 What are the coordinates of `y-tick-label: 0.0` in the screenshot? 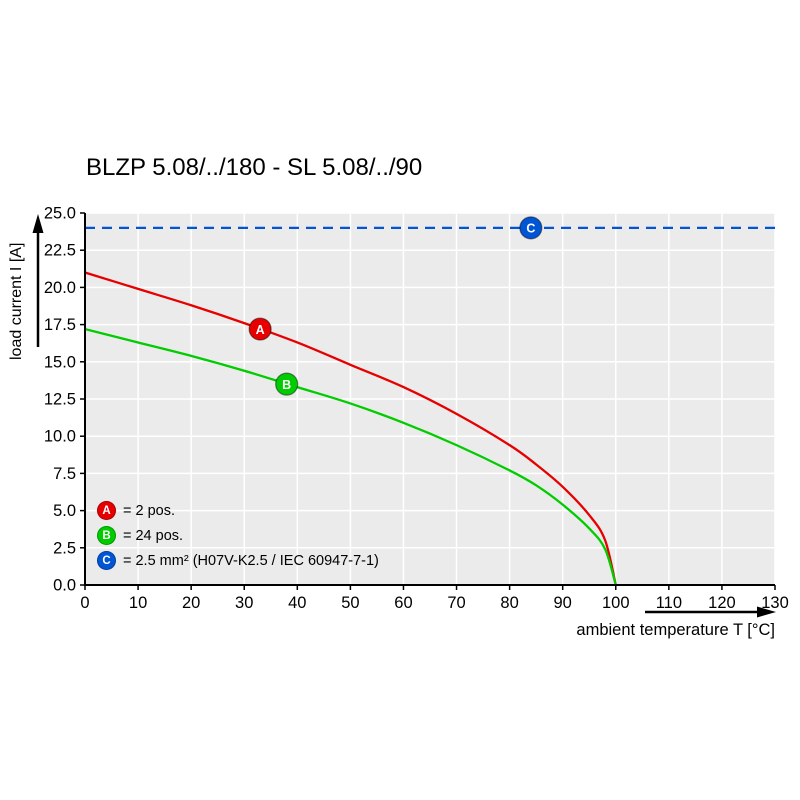 It's located at (64, 586).